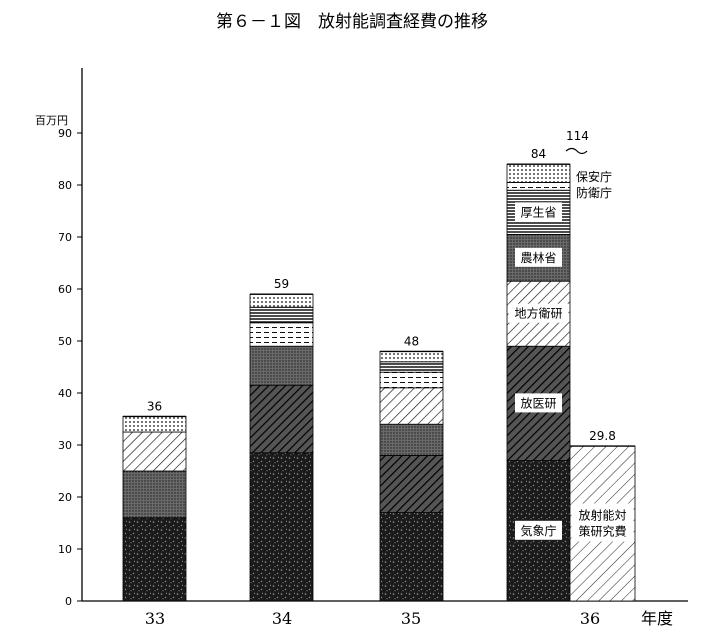 Image resolution: width=705 pixels, height=630 pixels. Describe the element at coordinates (51, 120) in the screenshot. I see `y-axis-label: 百万円` at that location.